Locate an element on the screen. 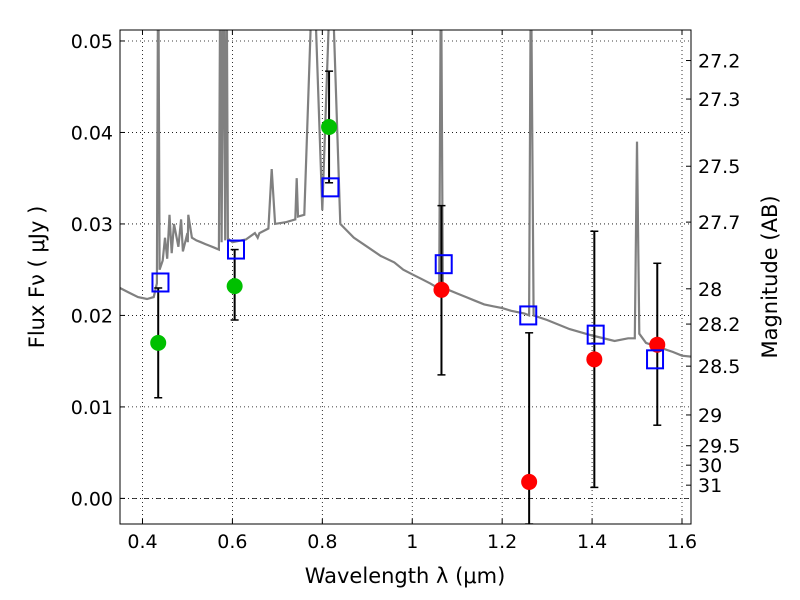  magnitude-tick-label: 28.2 is located at coordinates (719, 325).